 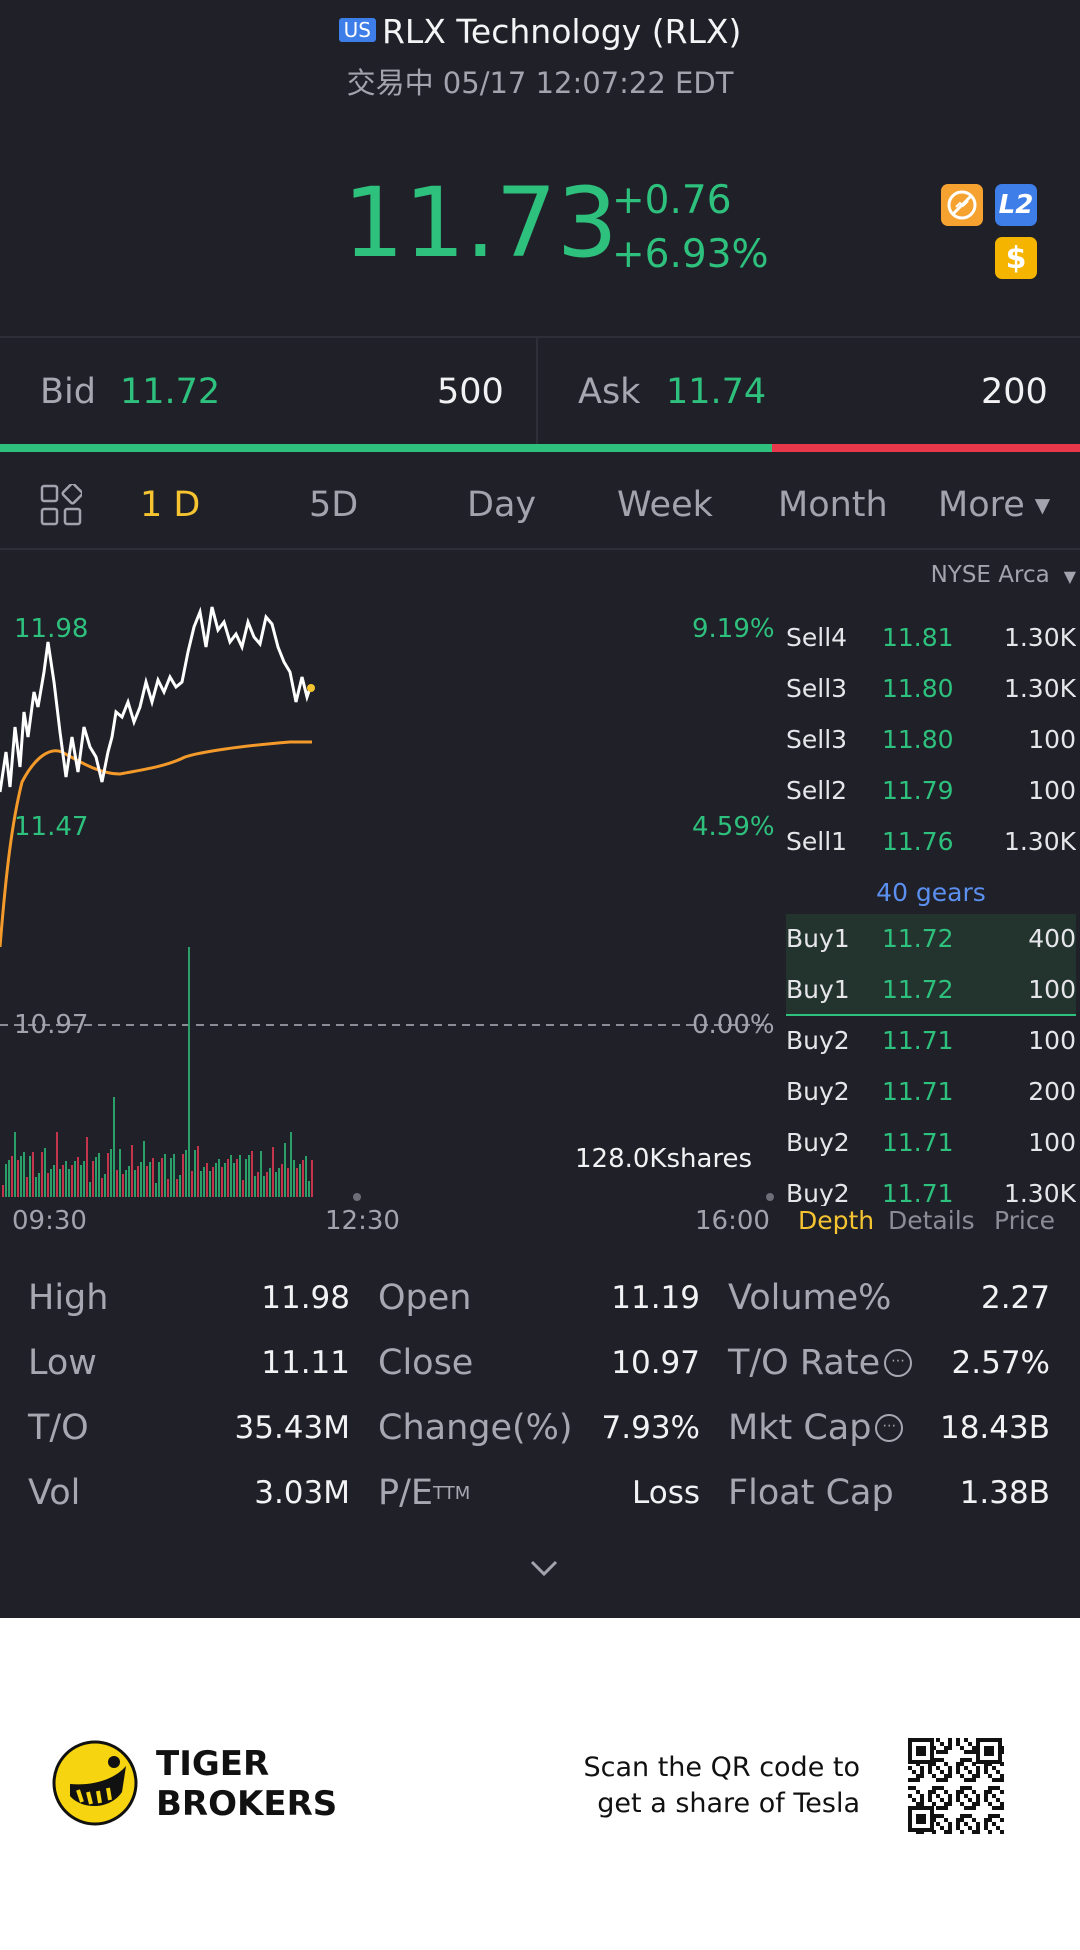 I want to click on tab-month: Month, so click(x=833, y=505).